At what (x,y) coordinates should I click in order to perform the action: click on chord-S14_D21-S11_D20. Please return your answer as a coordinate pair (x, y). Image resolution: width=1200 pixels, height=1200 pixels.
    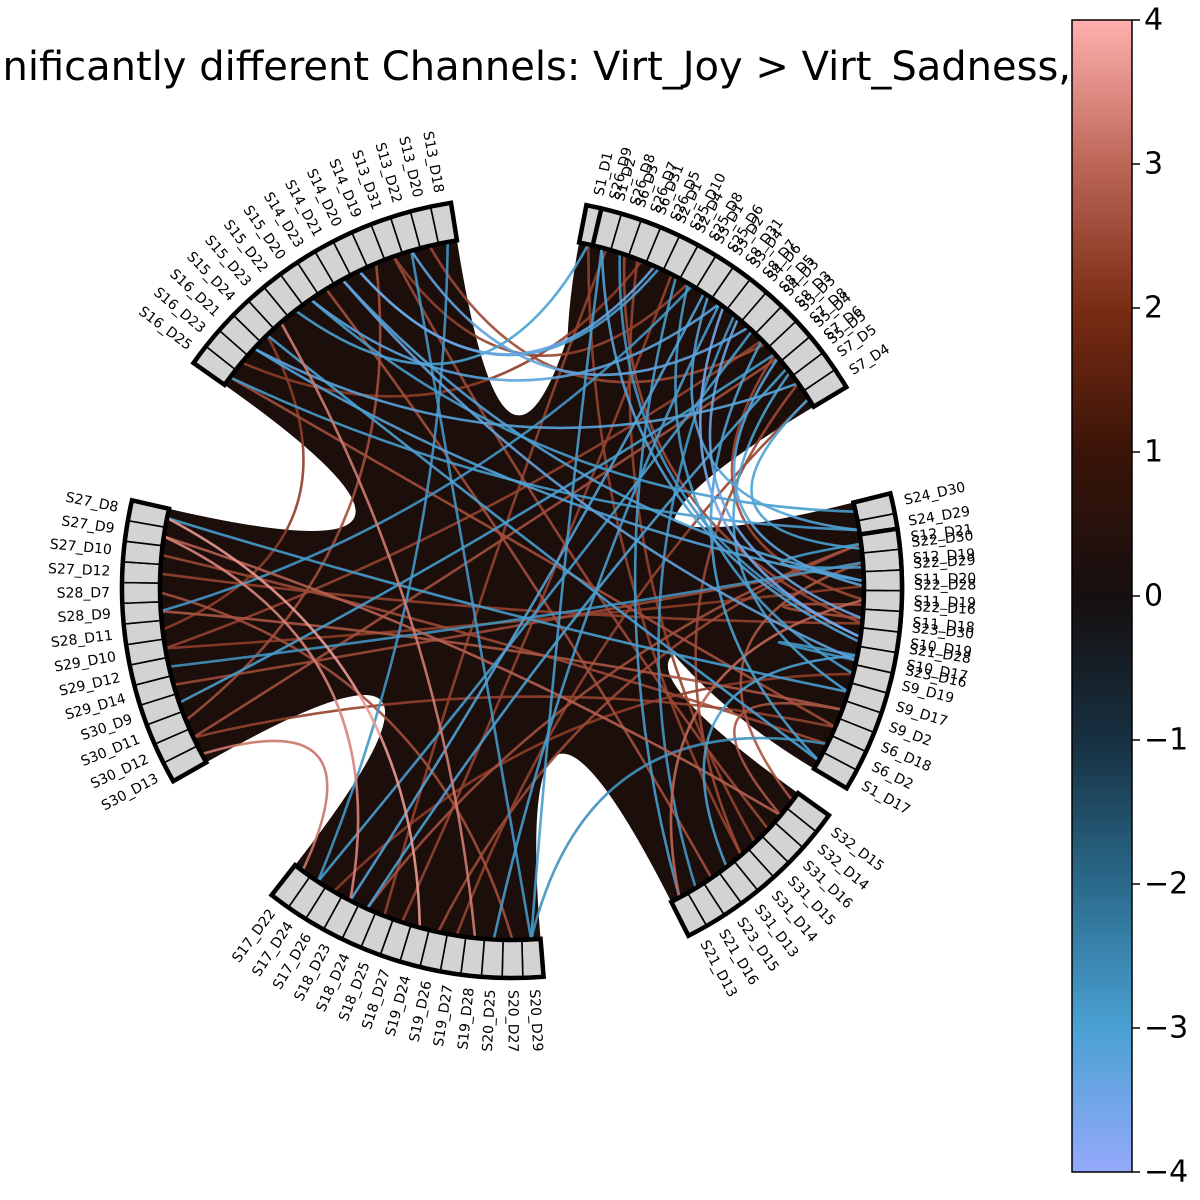
    Looking at the image, I should click on (603, 430).